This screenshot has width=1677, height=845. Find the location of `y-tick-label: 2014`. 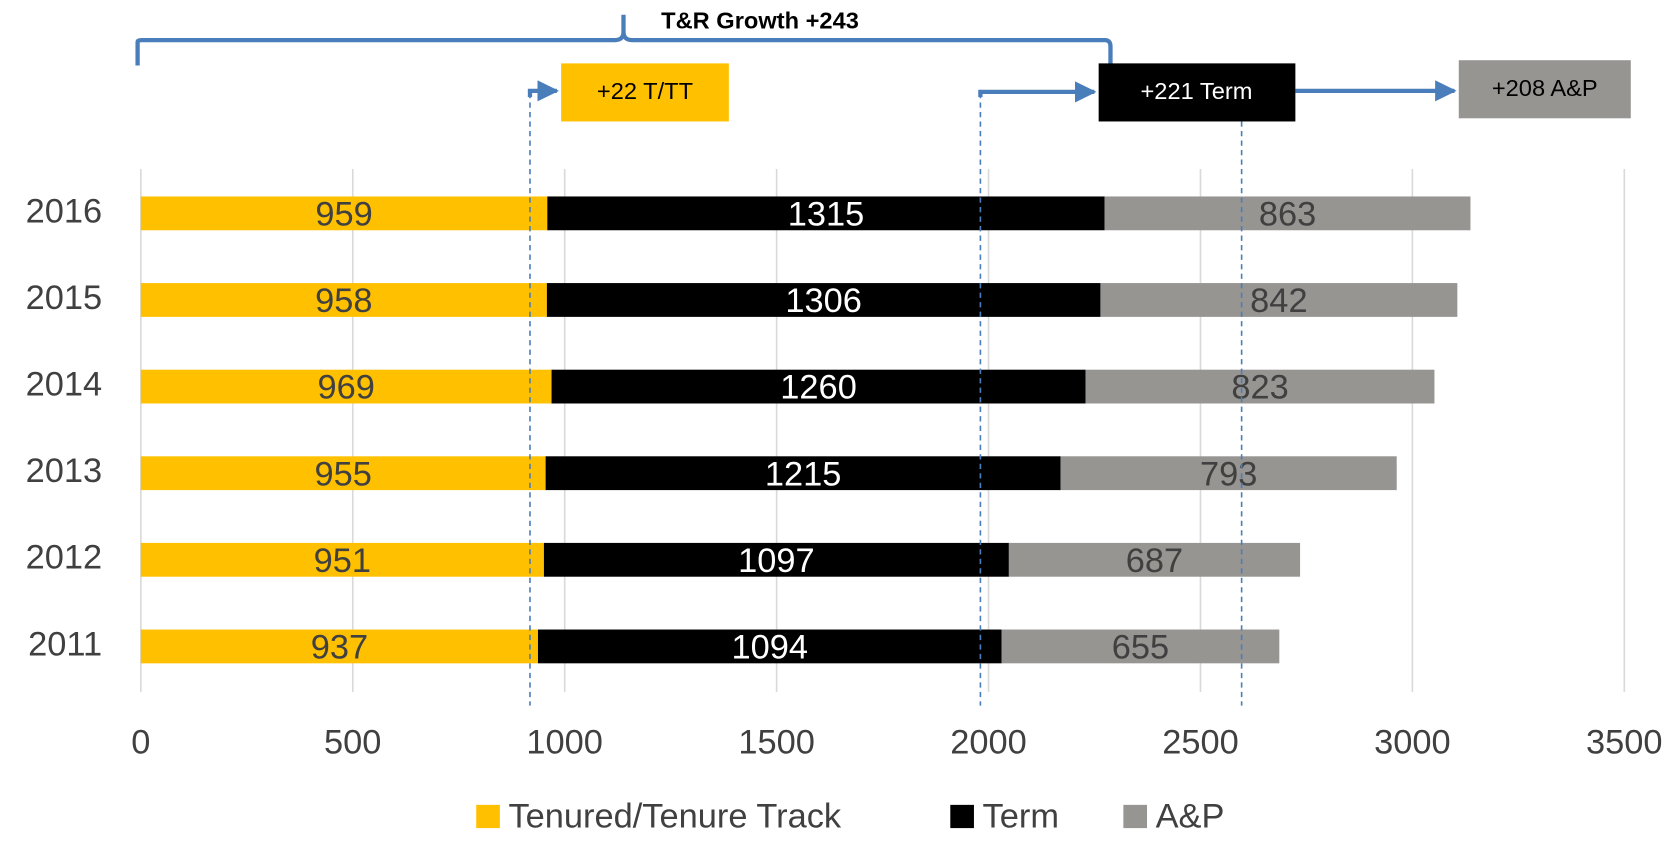

y-tick-label: 2014 is located at coordinates (64, 385).